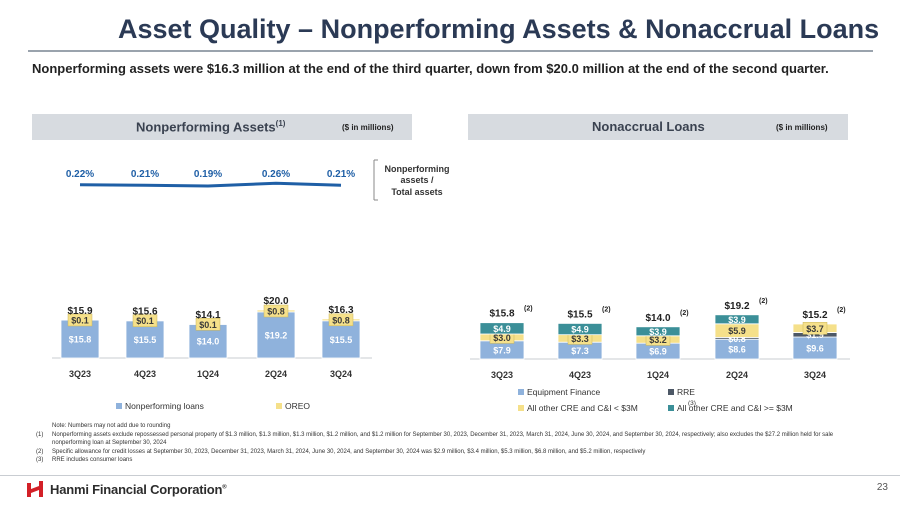  I want to click on legend-label: All other CRE and C&I >= $3M, so click(735, 408).